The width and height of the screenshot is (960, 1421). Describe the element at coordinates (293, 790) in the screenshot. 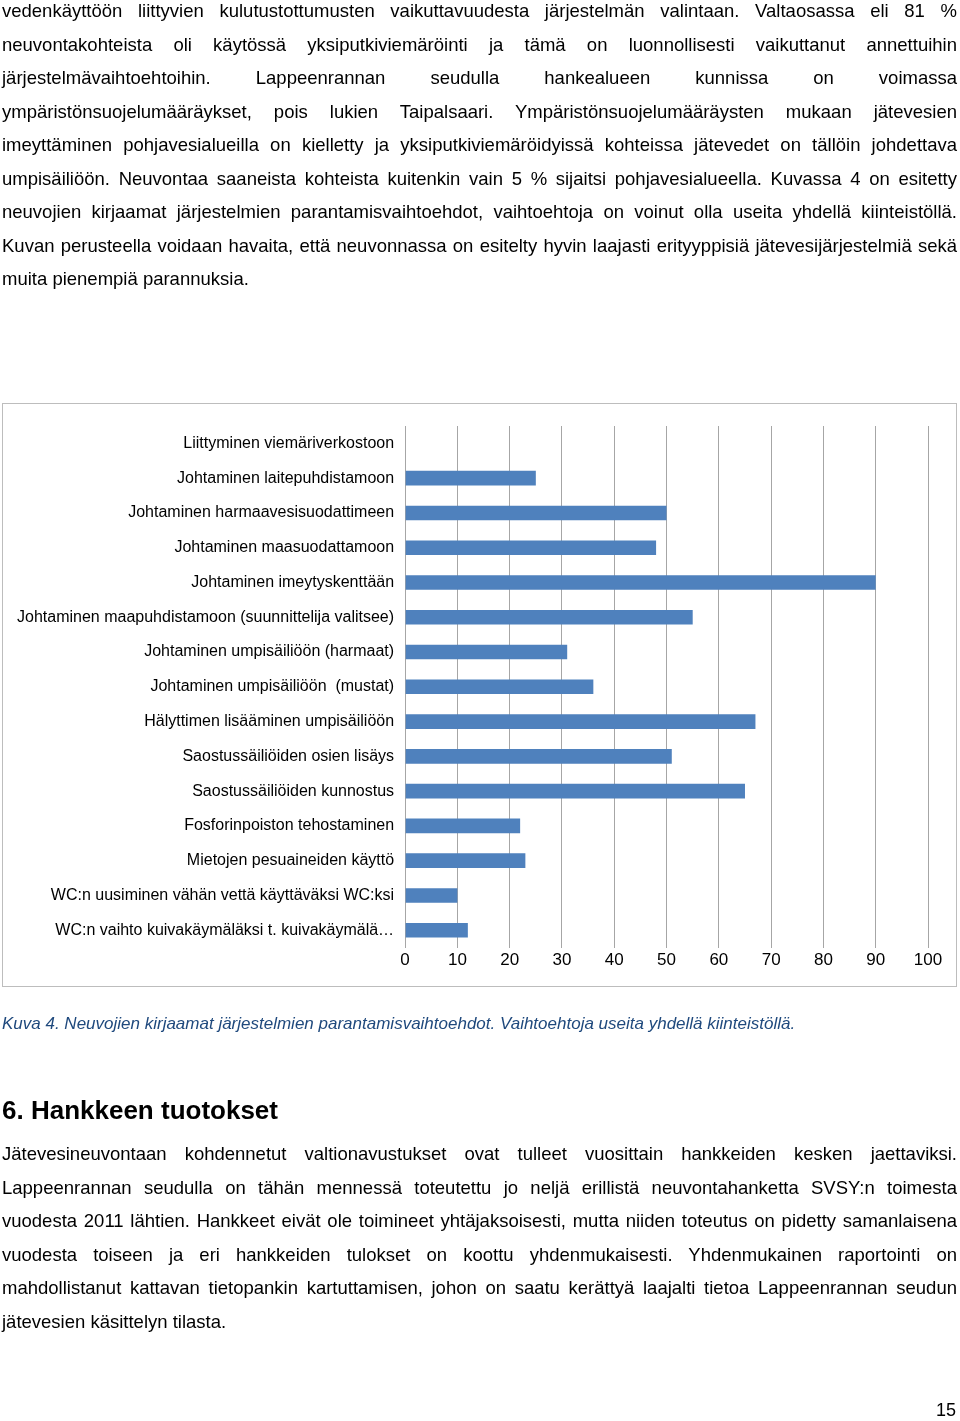

I see `y-tick-label: Saostussäiliöiden kunnostus` at that location.